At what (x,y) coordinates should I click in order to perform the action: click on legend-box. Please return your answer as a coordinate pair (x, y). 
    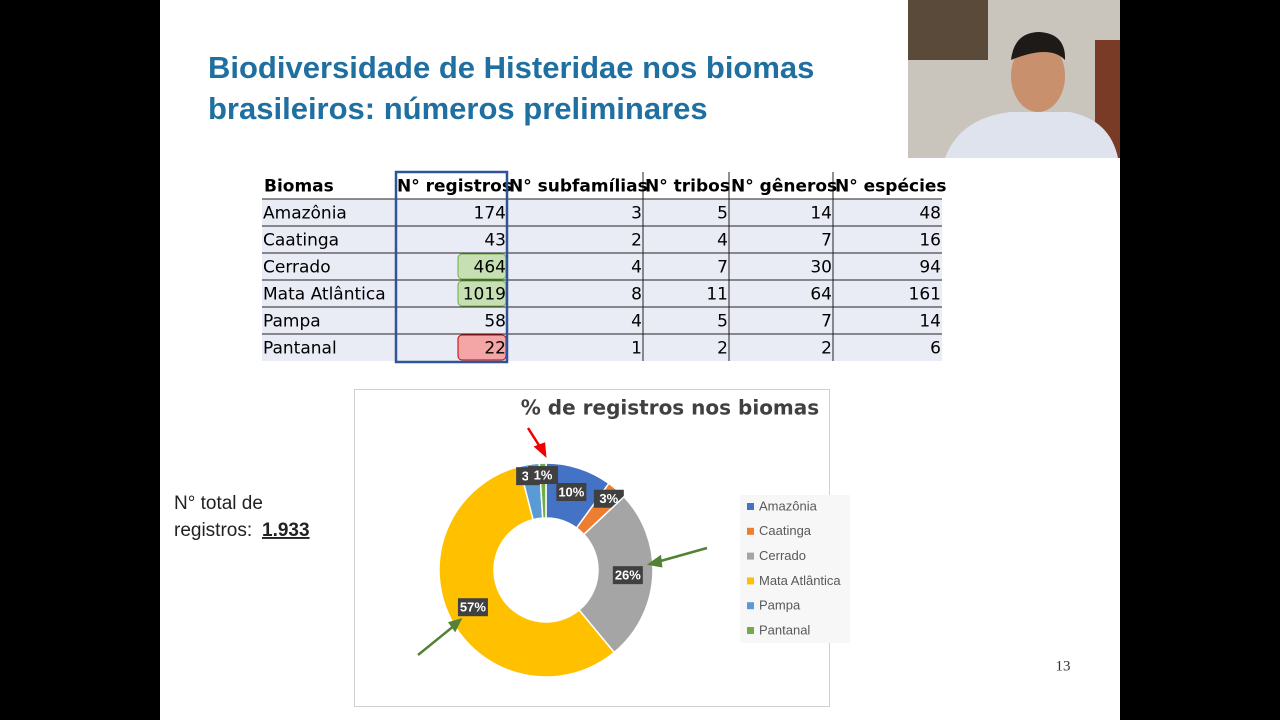
    Looking at the image, I should click on (795, 569).